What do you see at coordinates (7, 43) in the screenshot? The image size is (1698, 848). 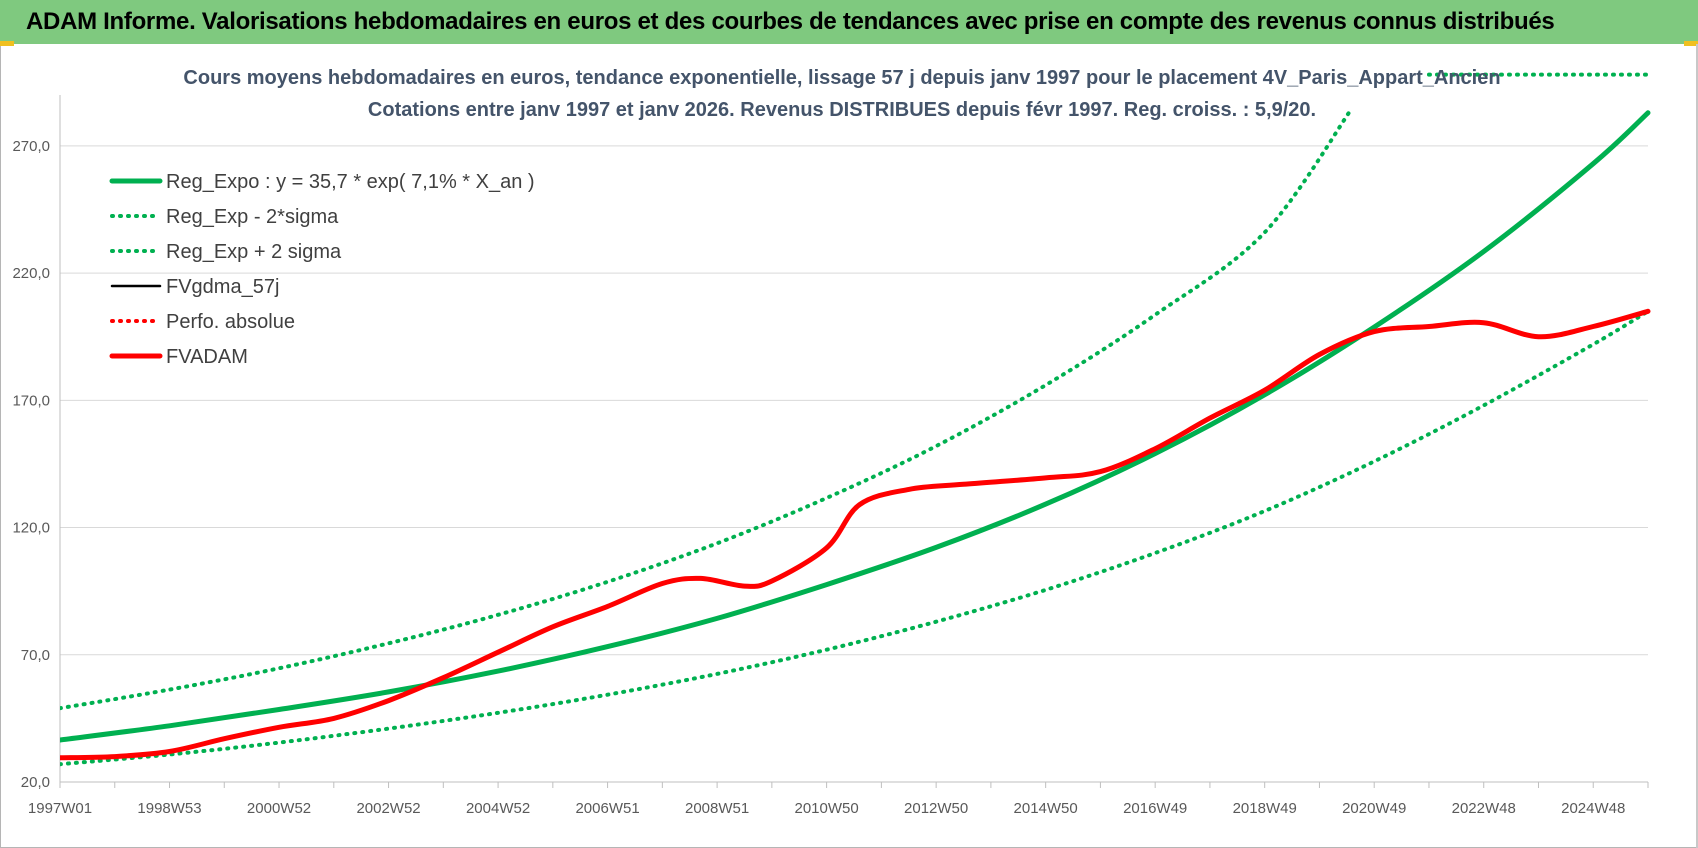 I see `corner-mark-left` at bounding box center [7, 43].